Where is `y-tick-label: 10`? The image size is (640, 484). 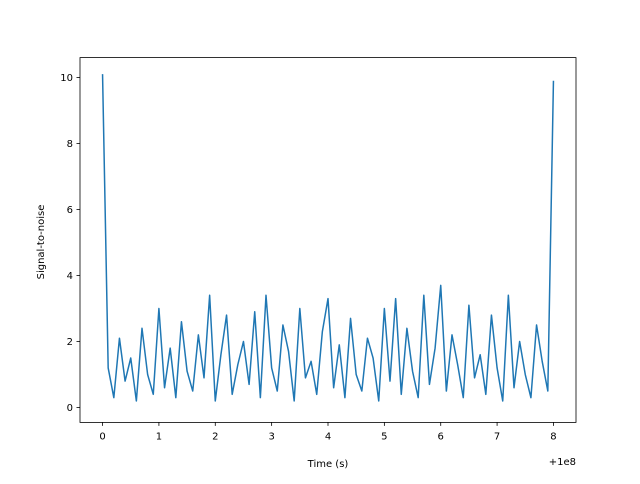
y-tick-label: 10 is located at coordinates (66, 78).